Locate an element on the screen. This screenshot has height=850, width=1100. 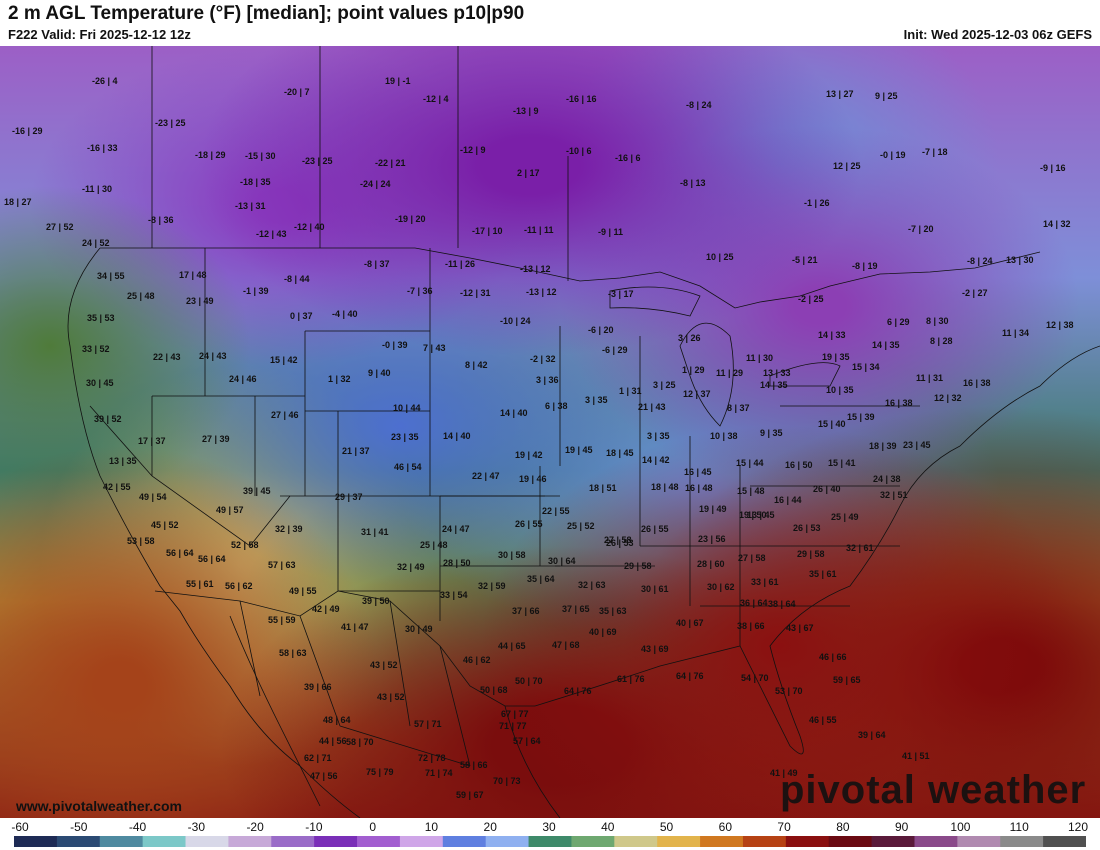
point-value-label: -23 | 25 is located at coordinates (170, 123).